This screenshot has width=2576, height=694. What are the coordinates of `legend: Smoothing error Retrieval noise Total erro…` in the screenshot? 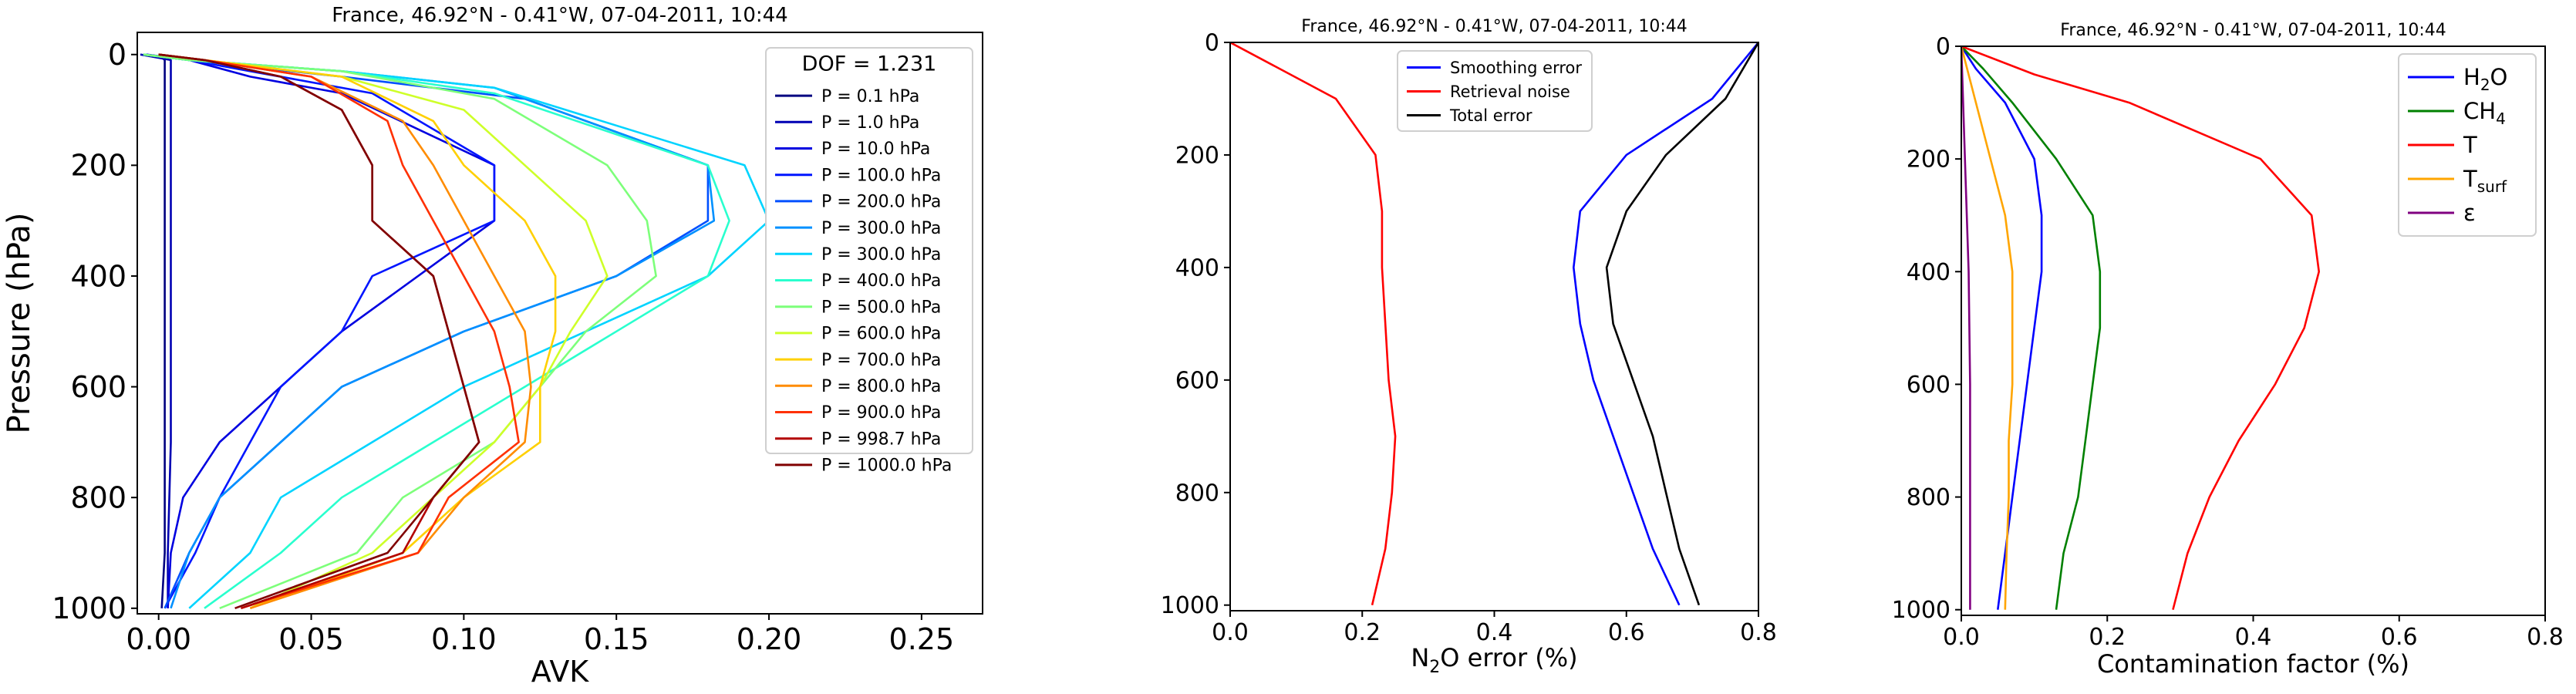 It's located at (1495, 91).